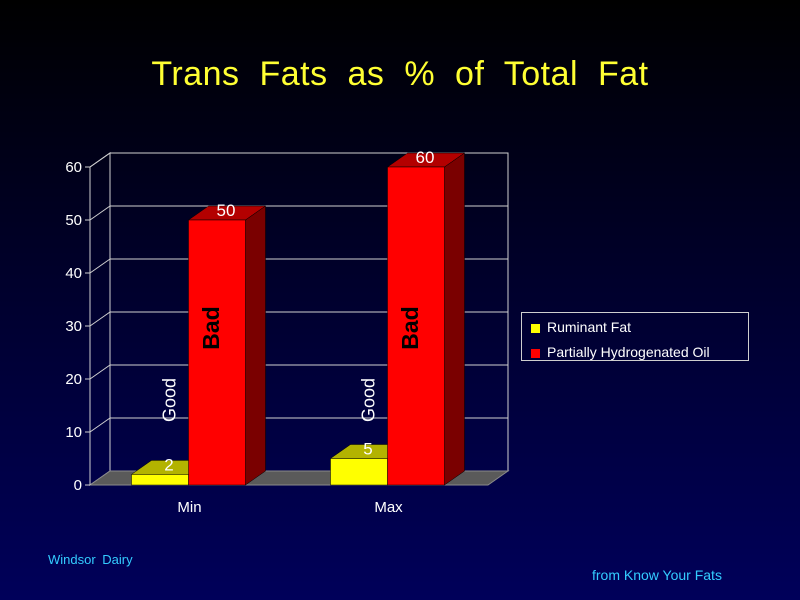 This screenshot has width=800, height=600. Describe the element at coordinates (73, 326) in the screenshot. I see `y-tick-label: 30` at that location.